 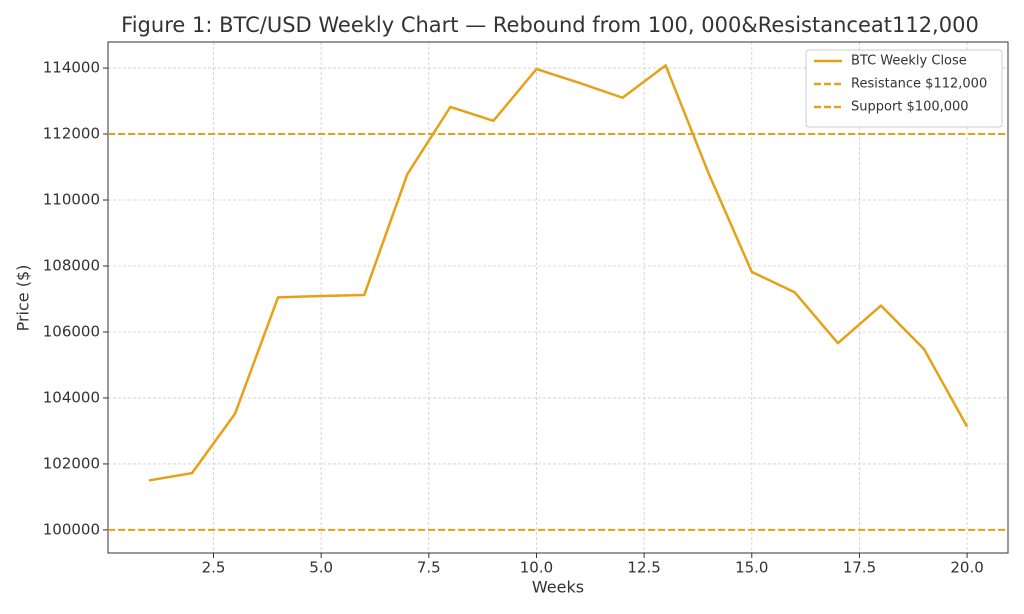 What do you see at coordinates (71, 134) in the screenshot?
I see `y-tick-label: 112000` at bounding box center [71, 134].